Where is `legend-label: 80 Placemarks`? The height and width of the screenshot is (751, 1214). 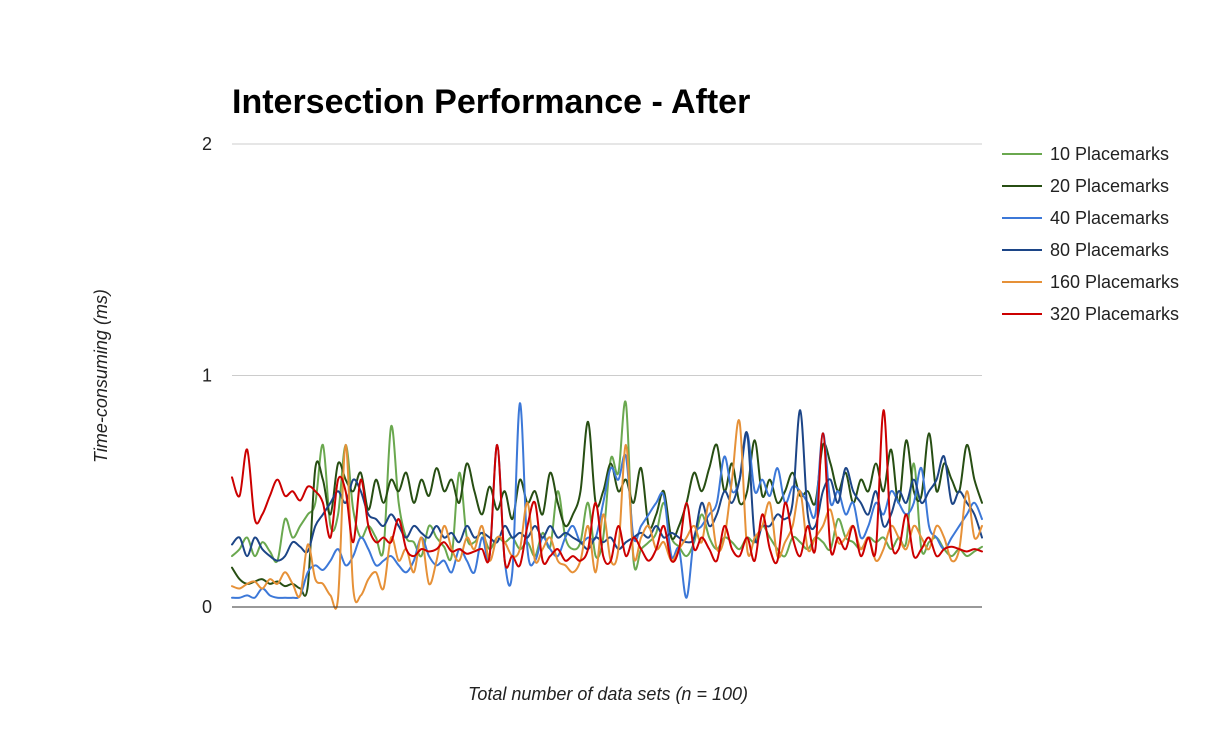
legend-label: 80 Placemarks is located at coordinates (1109, 250).